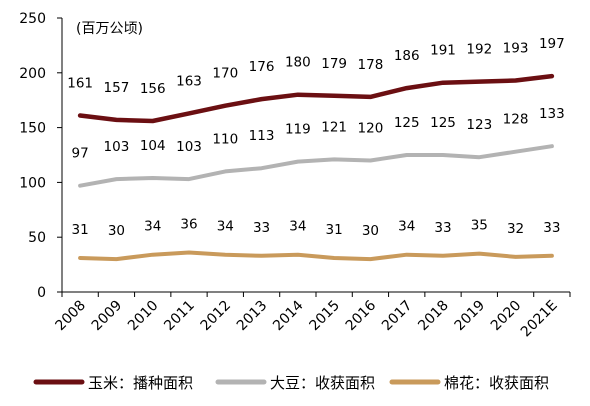 This screenshot has height=406, width=590. I want to click on data-label: 163, so click(189, 81).